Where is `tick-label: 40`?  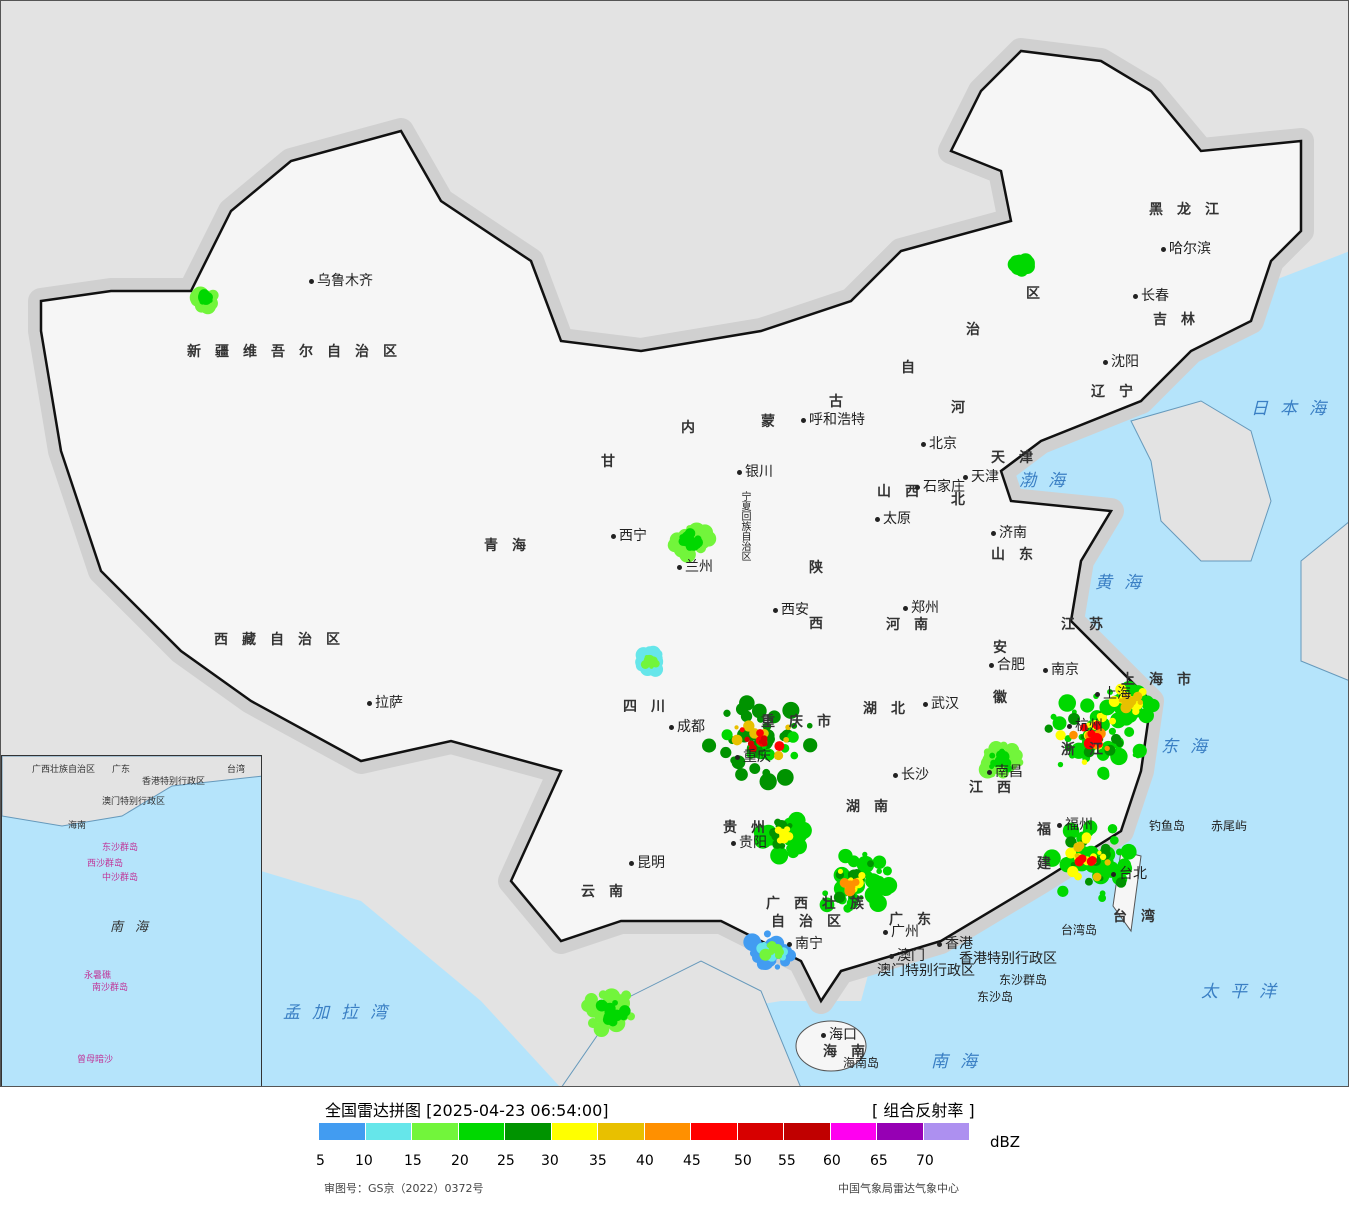
tick-label: 40 is located at coordinates (645, 1161).